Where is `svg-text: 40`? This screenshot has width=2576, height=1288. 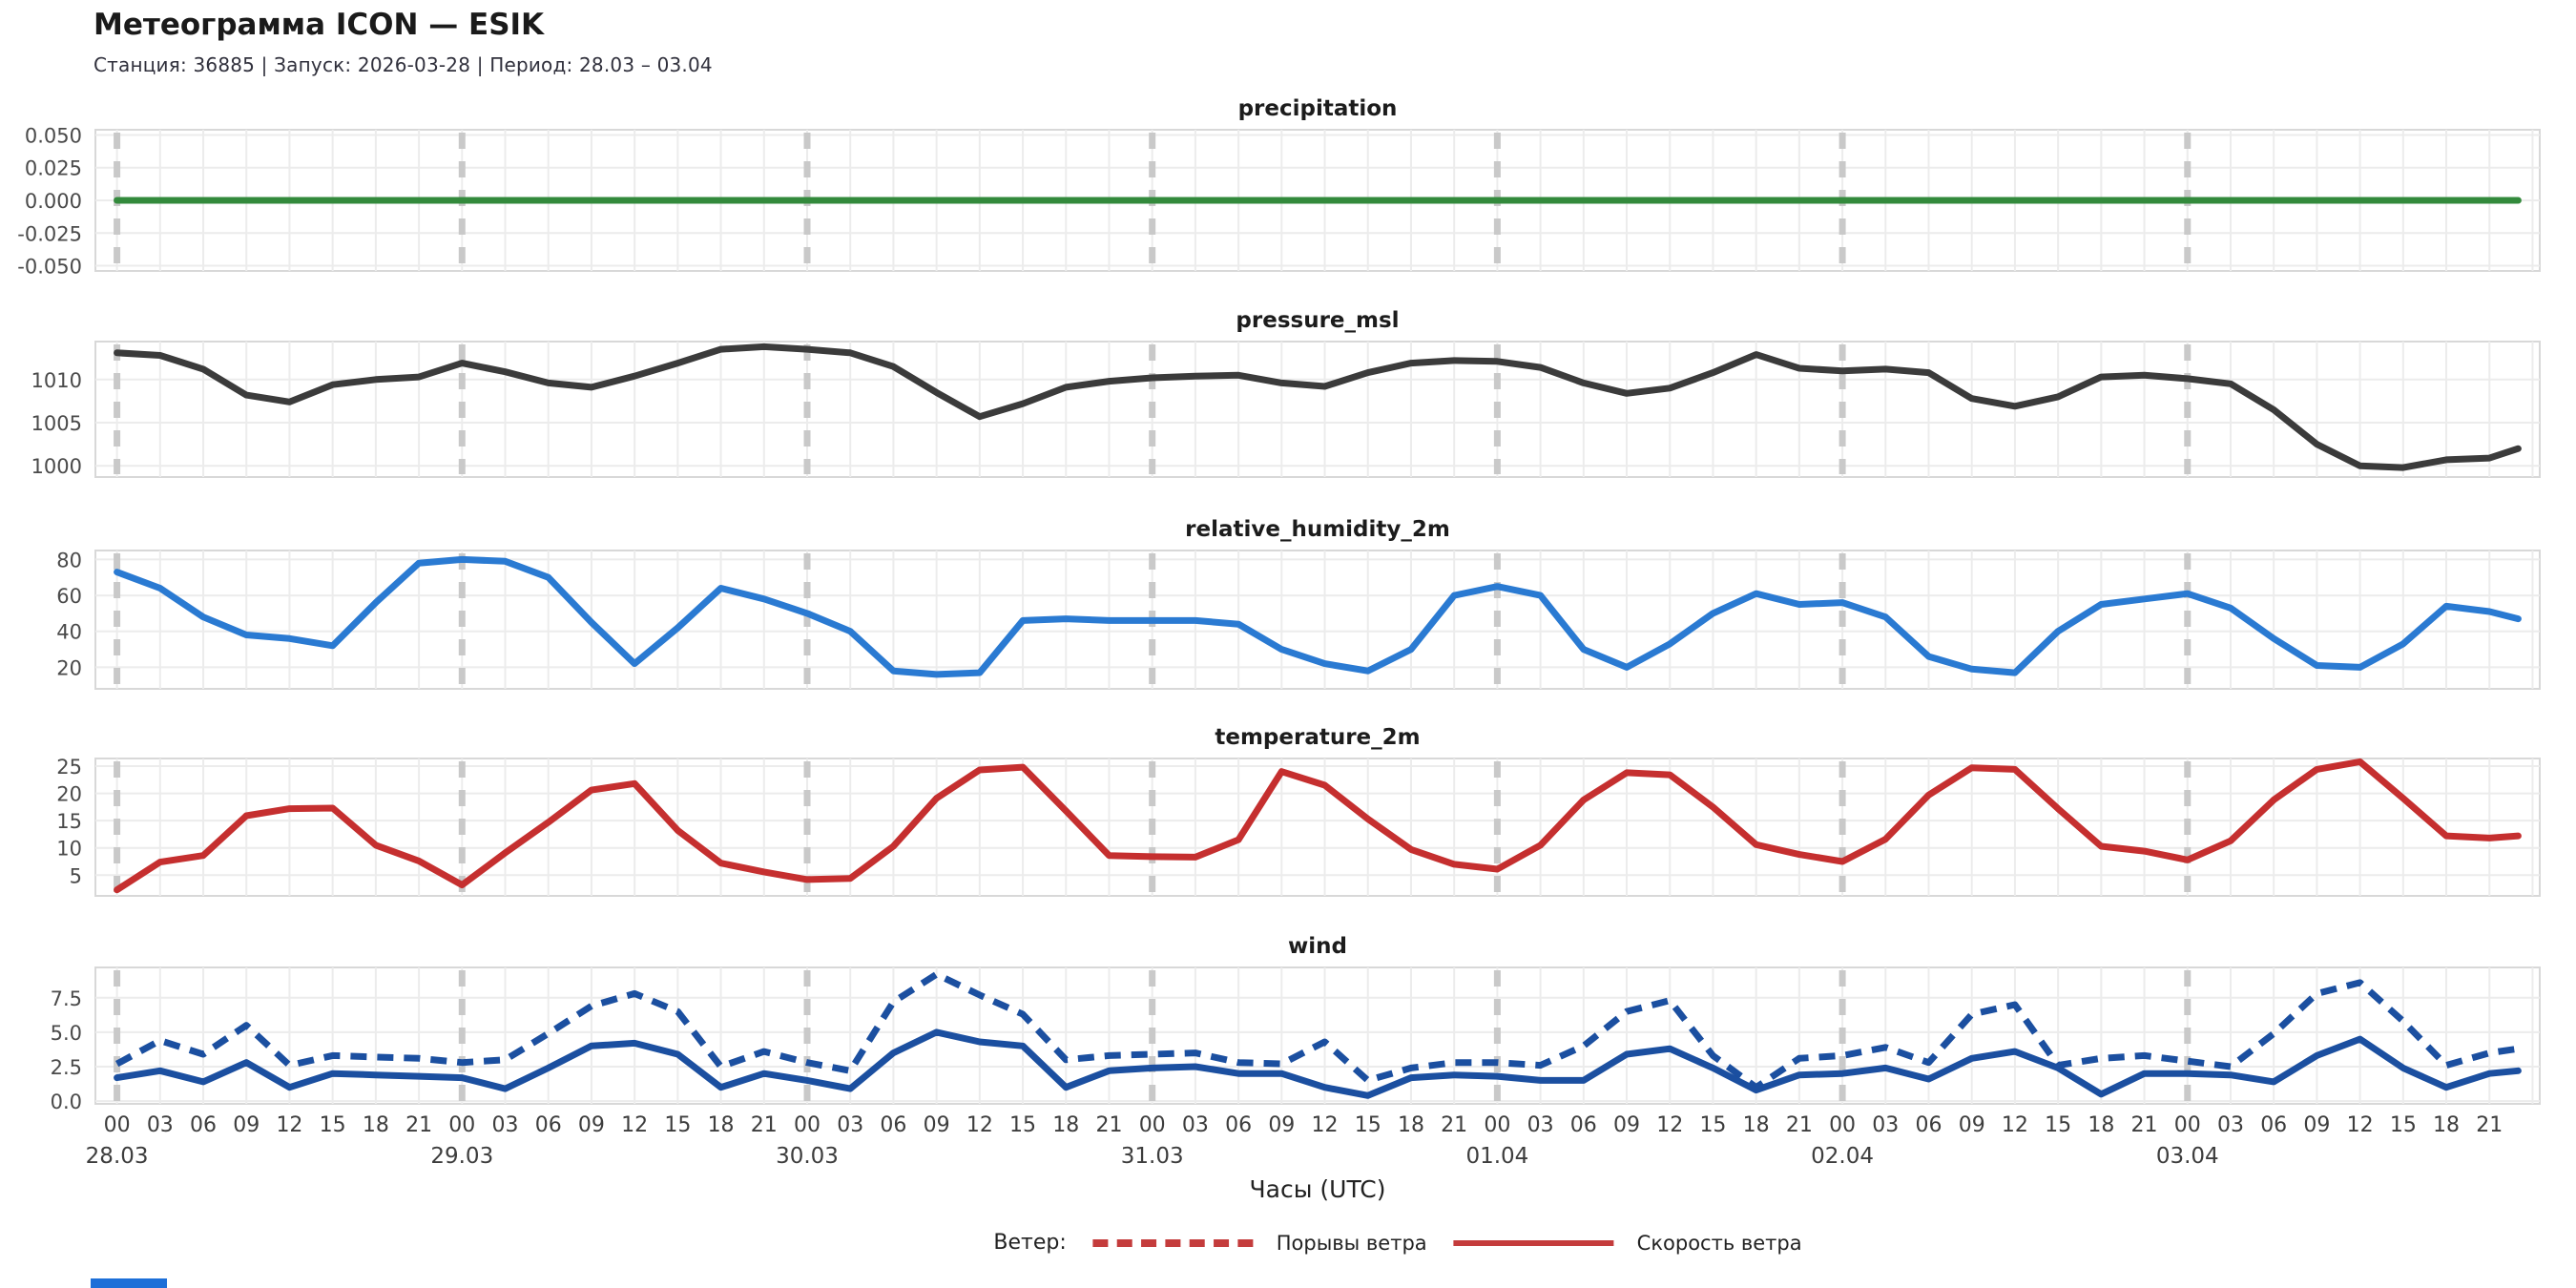
svg-text: 40 is located at coordinates (69, 632).